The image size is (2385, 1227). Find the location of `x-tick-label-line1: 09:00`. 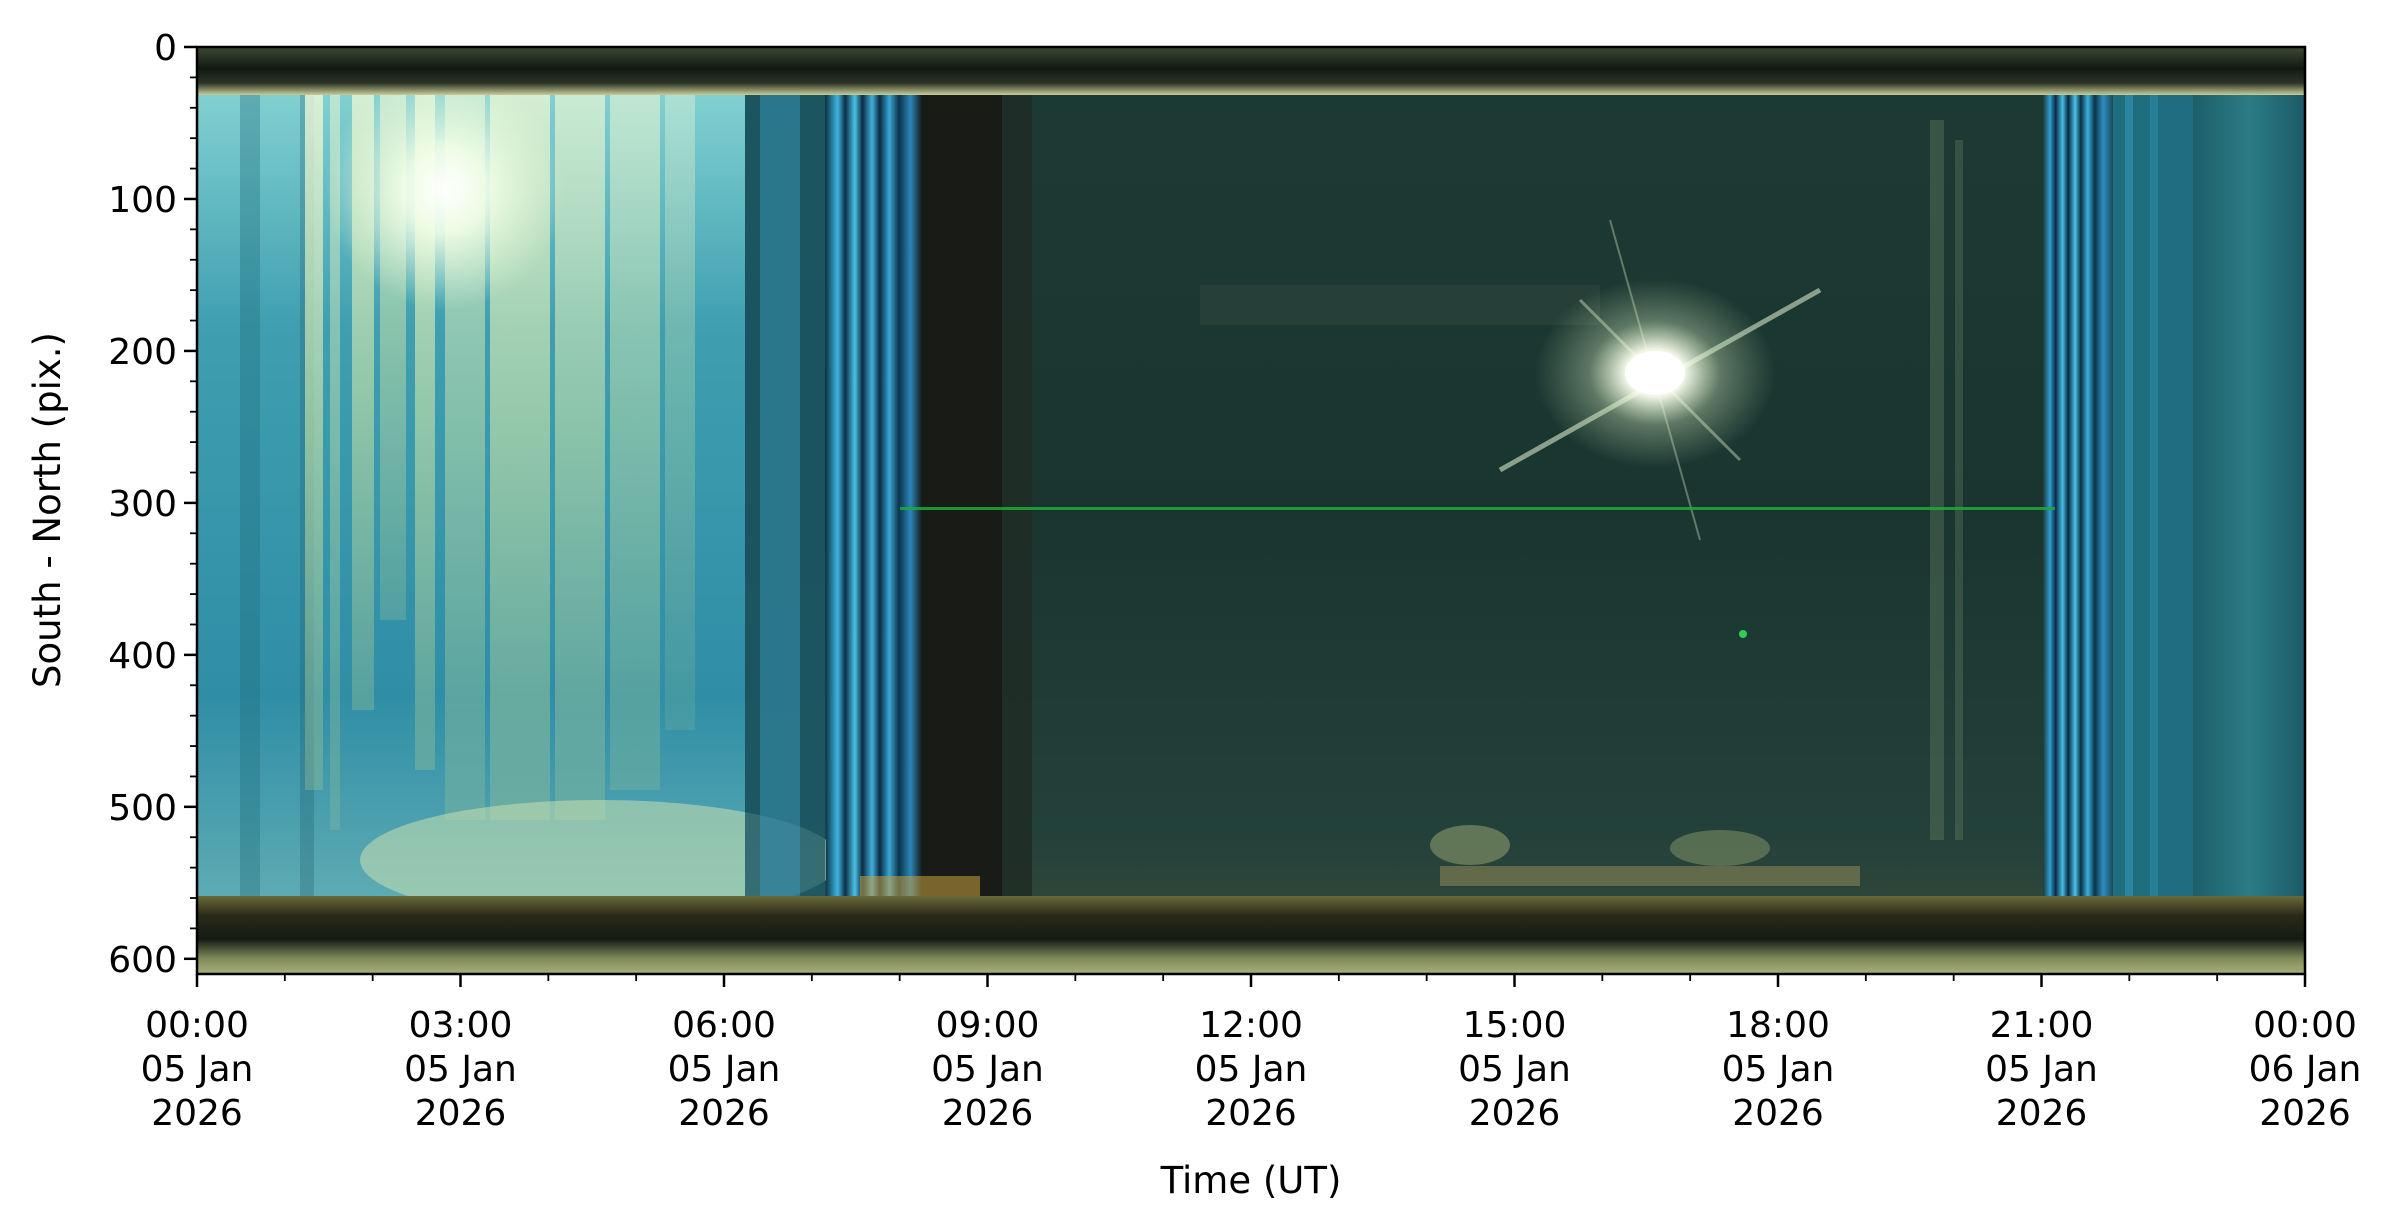

x-tick-label-line1: 09:00 is located at coordinates (988, 1025).